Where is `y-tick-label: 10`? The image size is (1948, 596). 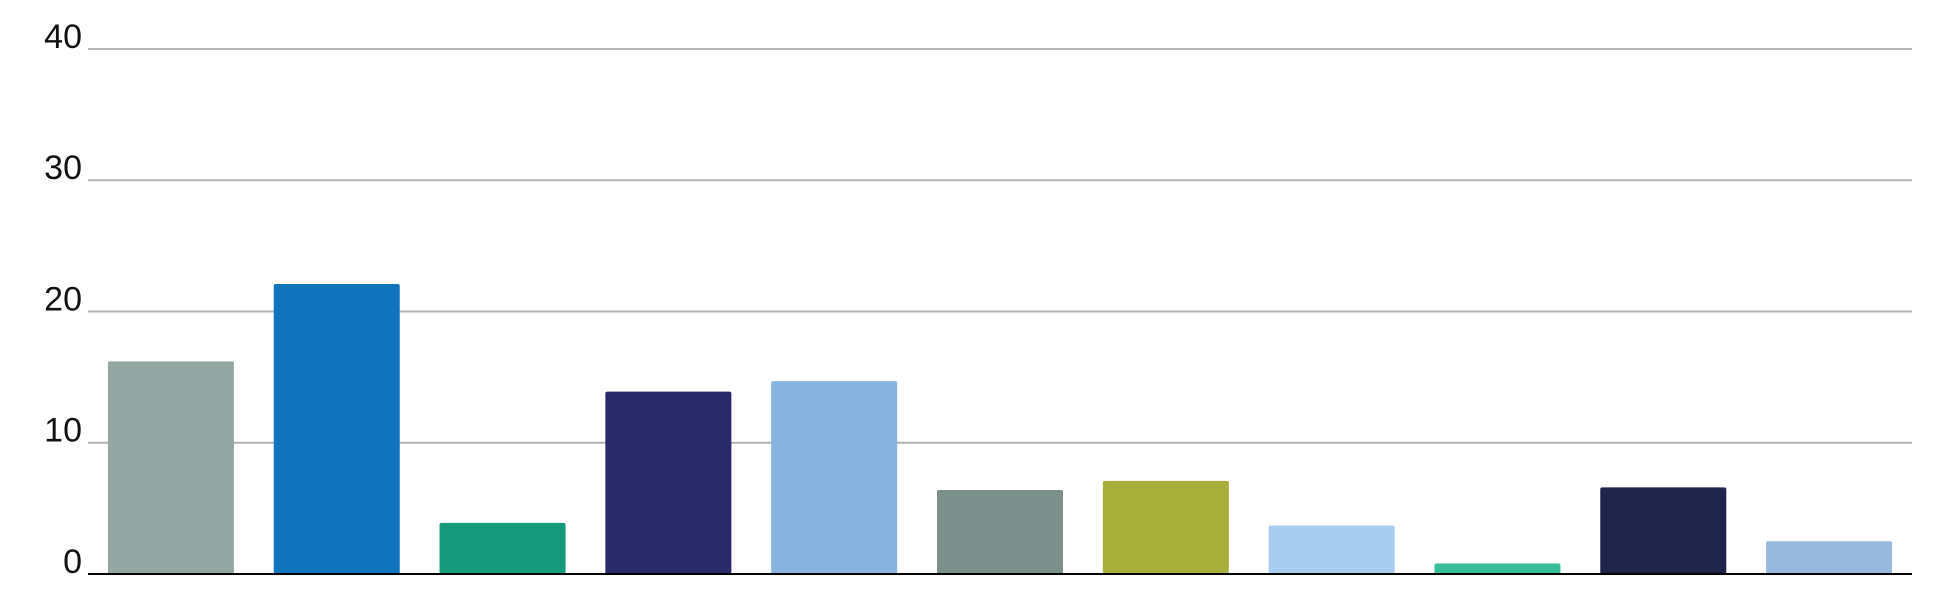 y-tick-label: 10 is located at coordinates (63, 431).